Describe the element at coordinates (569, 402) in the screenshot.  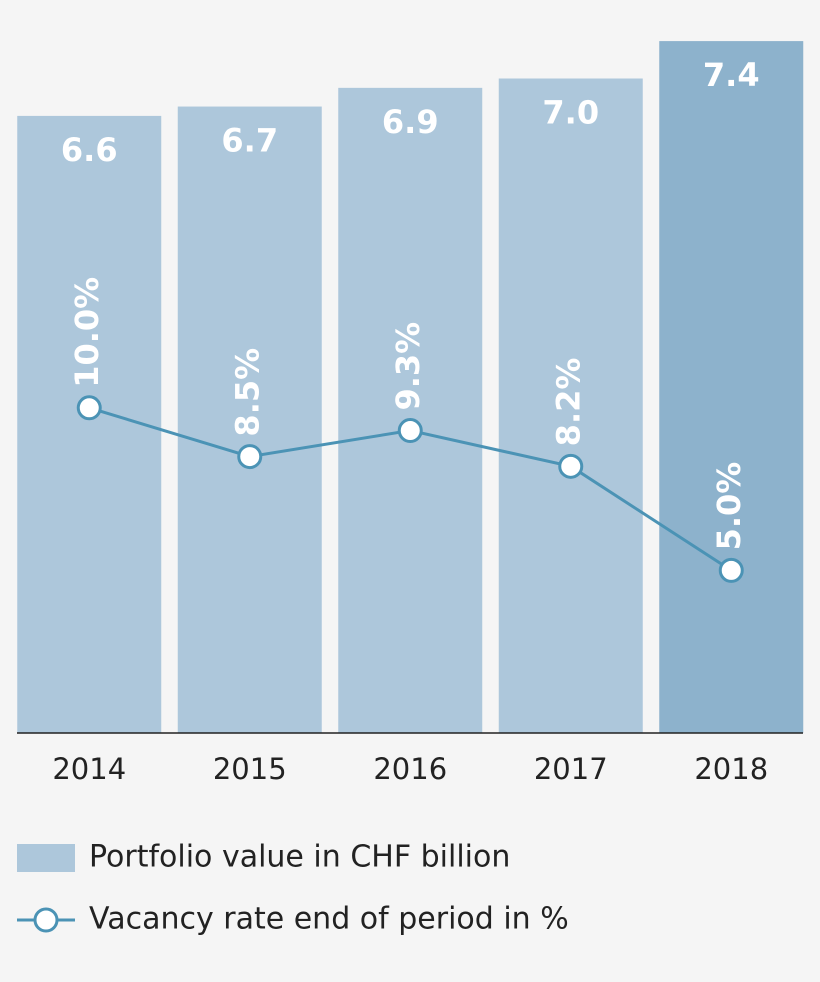
I see `line-value-label: 8.2%` at that location.